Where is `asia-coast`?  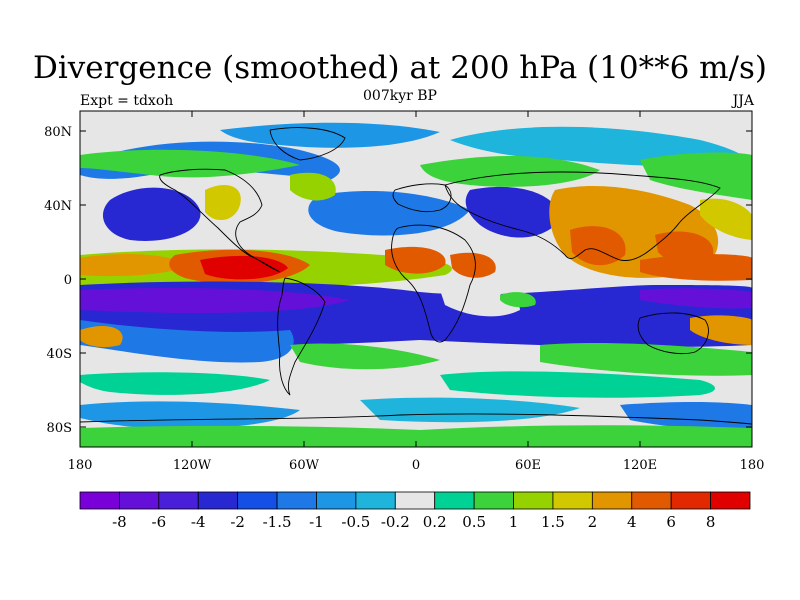
asia-coast is located at coordinates (582, 216).